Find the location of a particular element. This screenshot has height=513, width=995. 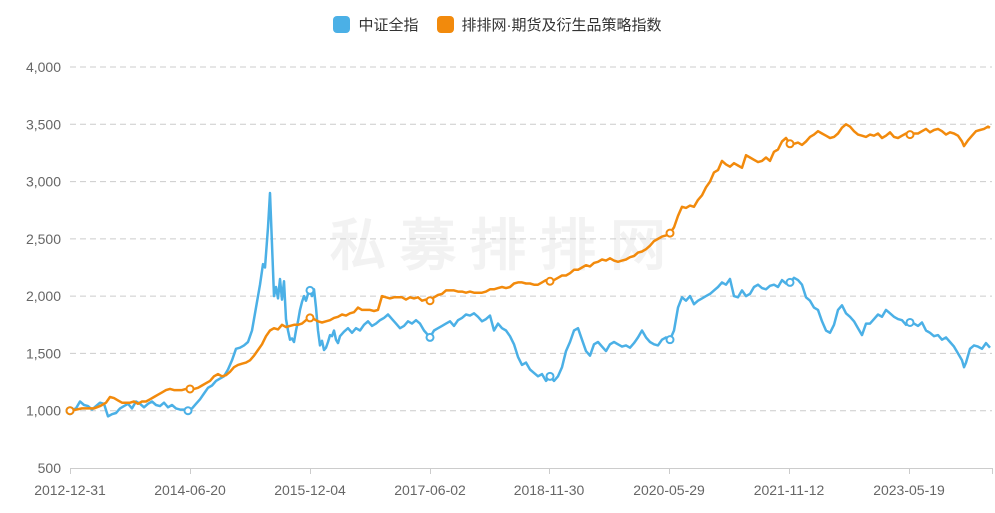

legend-item-csi-all-share: 中证全指 is located at coordinates (376, 24).